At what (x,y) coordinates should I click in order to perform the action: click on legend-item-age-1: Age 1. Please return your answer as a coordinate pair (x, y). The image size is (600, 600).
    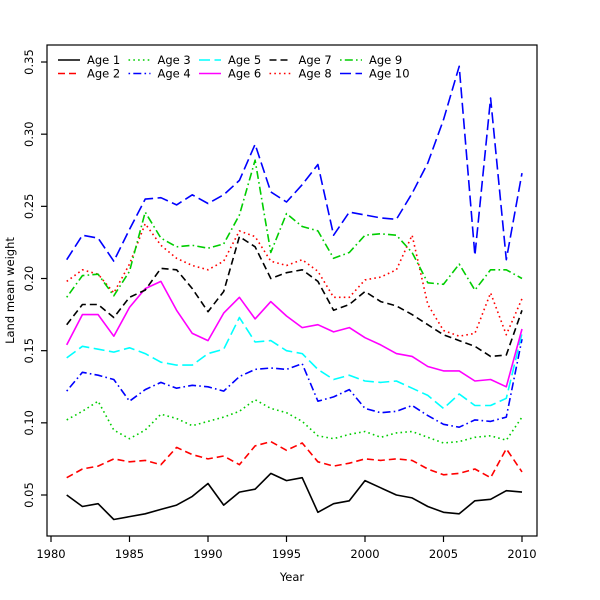
    Looking at the image, I should click on (89, 60).